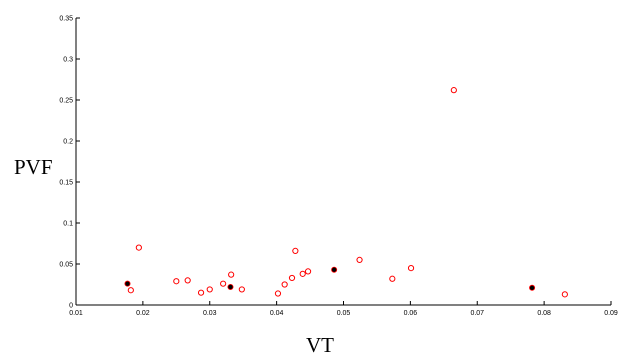  What do you see at coordinates (277, 313) in the screenshot?
I see `x-tick-label: 0.04` at bounding box center [277, 313].